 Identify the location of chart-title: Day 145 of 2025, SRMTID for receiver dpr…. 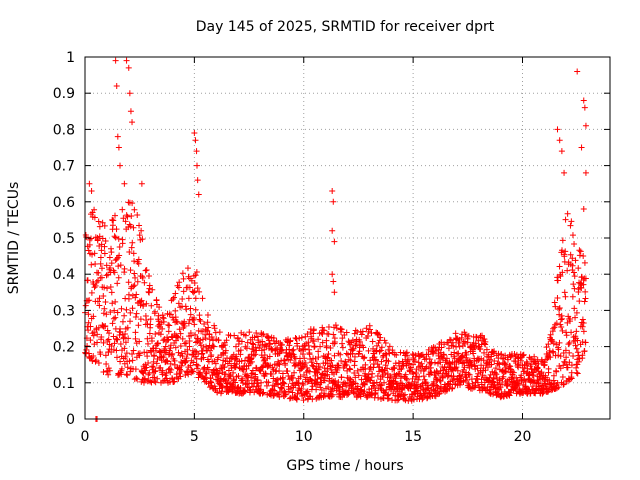
(345, 27).